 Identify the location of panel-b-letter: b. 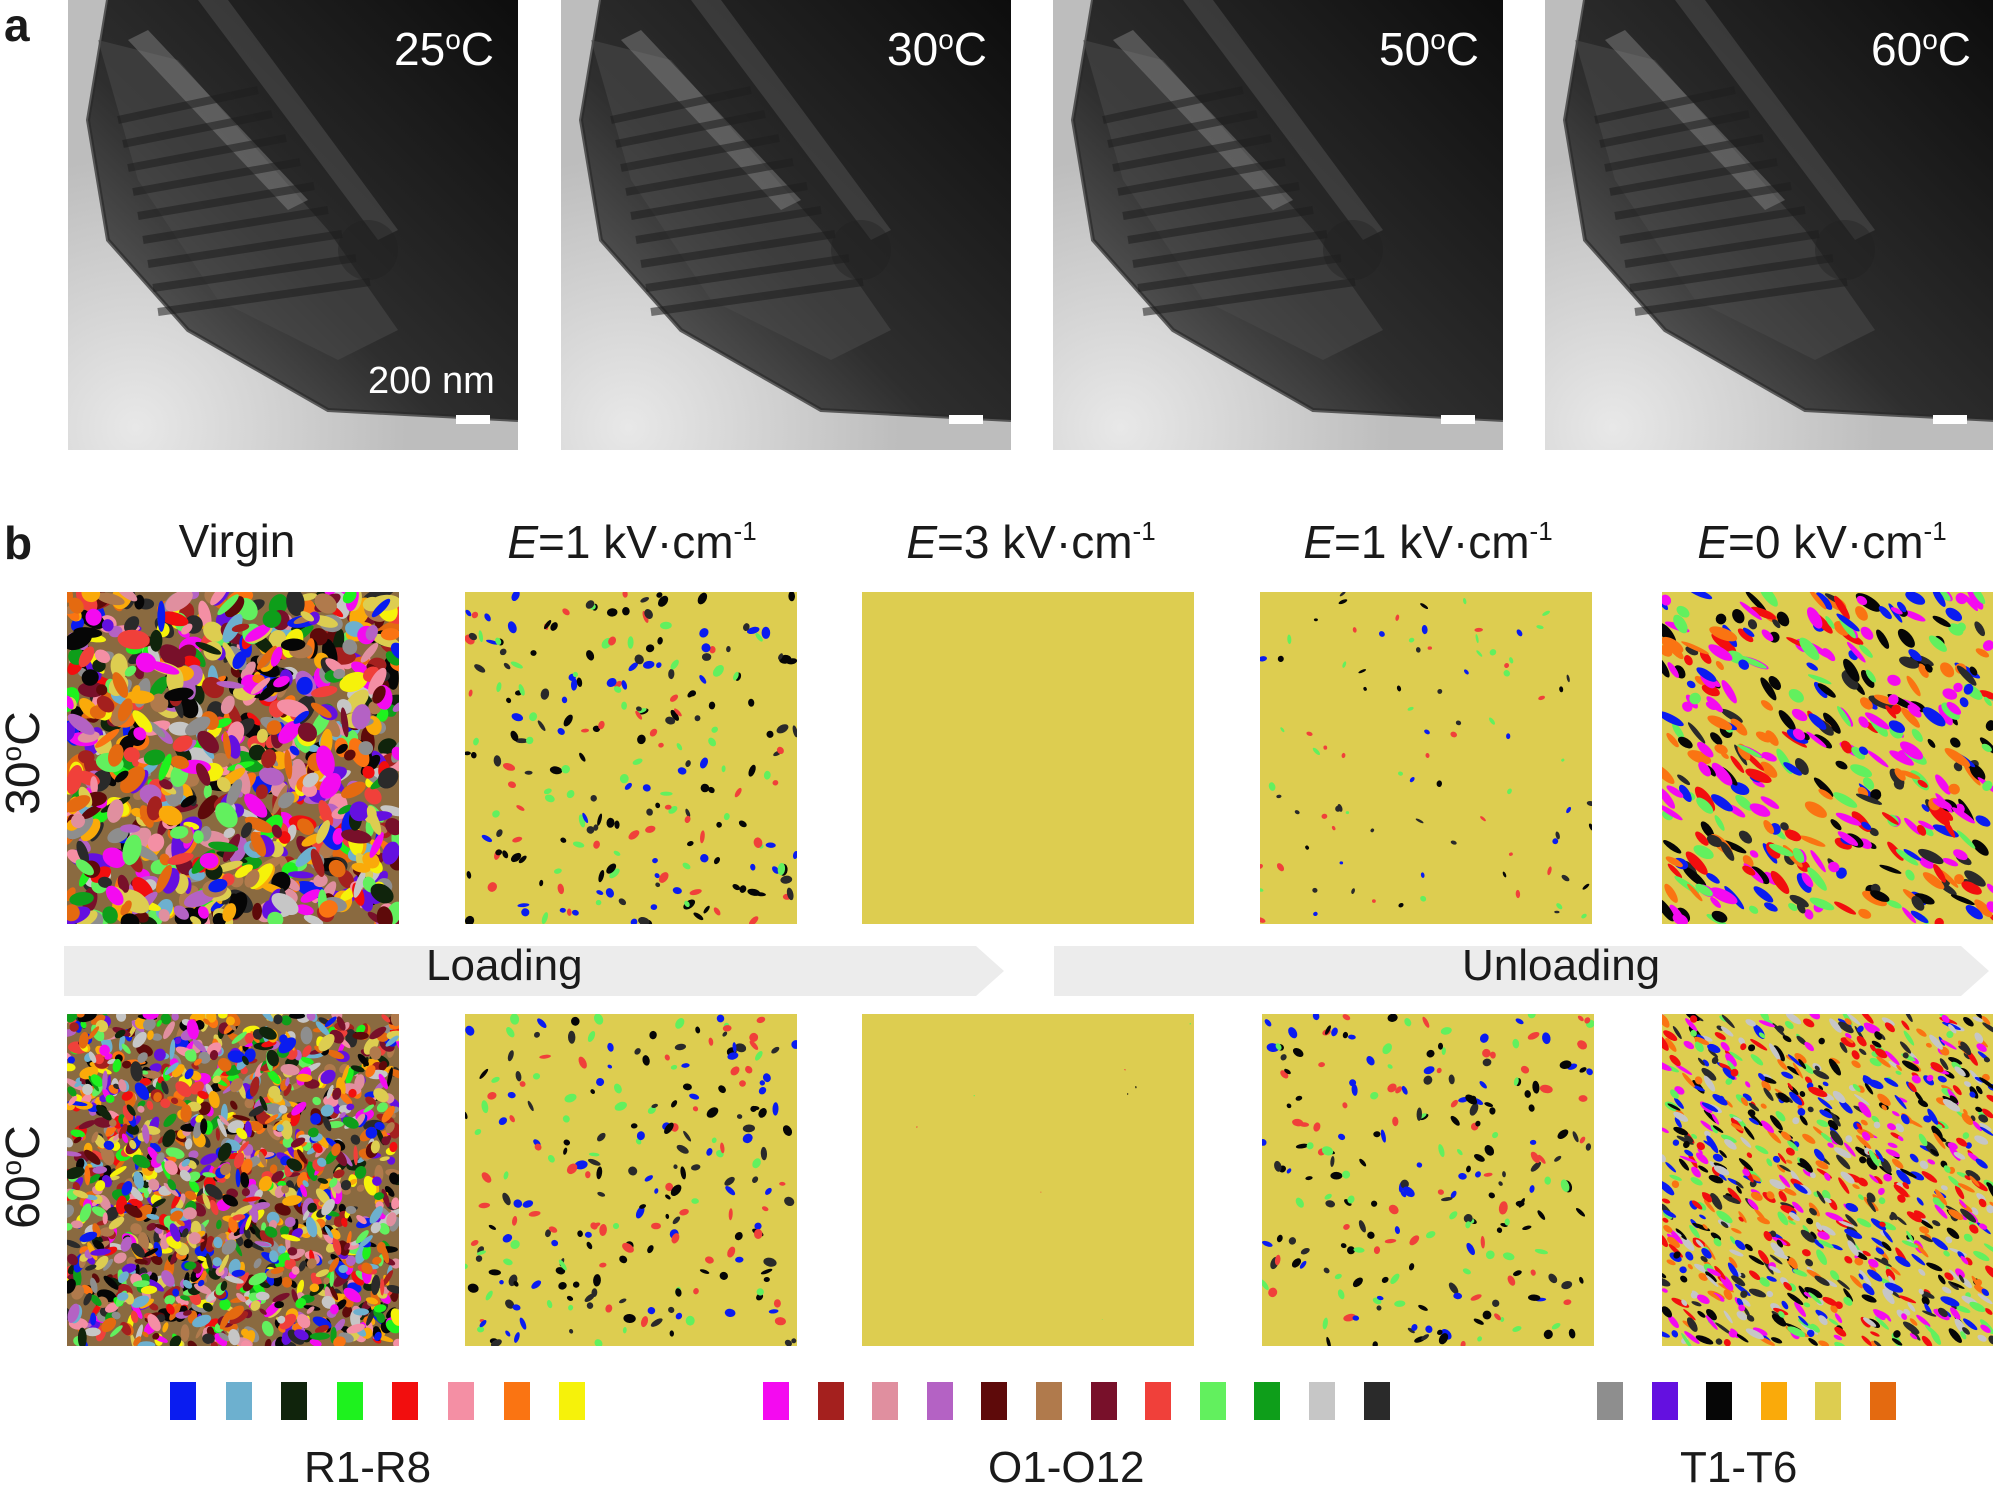
(18, 543).